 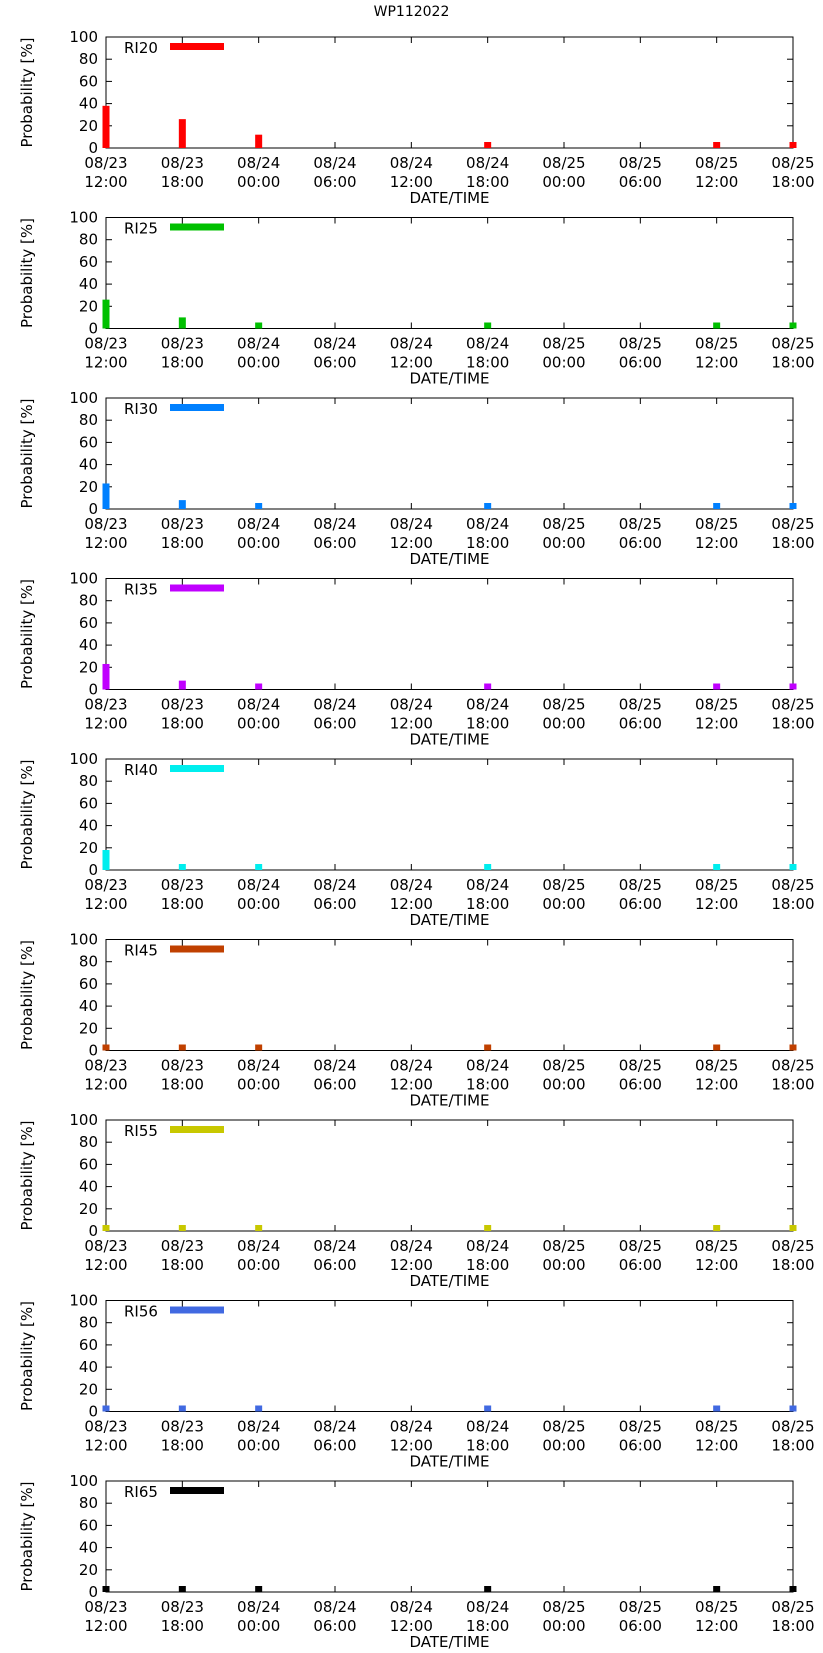 What do you see at coordinates (182, 1066) in the screenshot?
I see `x-tick-date: 08/23` at bounding box center [182, 1066].